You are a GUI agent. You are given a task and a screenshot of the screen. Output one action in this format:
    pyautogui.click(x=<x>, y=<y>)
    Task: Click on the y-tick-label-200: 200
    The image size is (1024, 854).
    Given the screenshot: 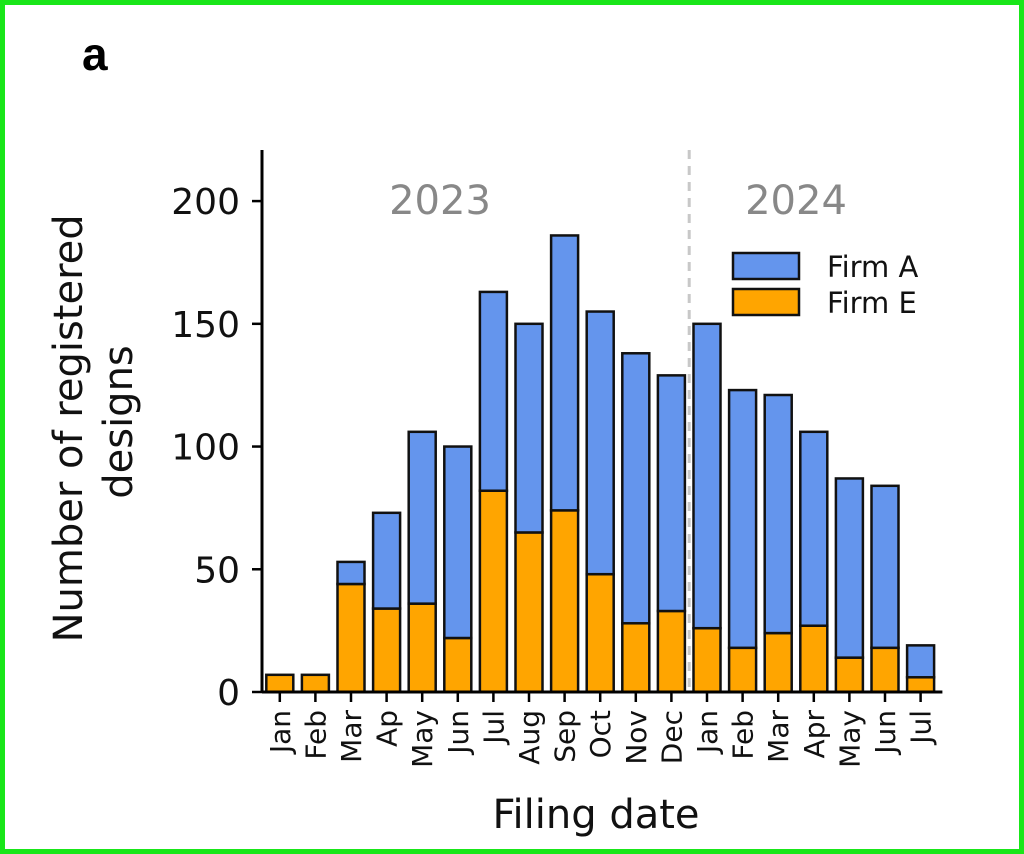 What is the action you would take?
    pyautogui.click(x=205, y=202)
    